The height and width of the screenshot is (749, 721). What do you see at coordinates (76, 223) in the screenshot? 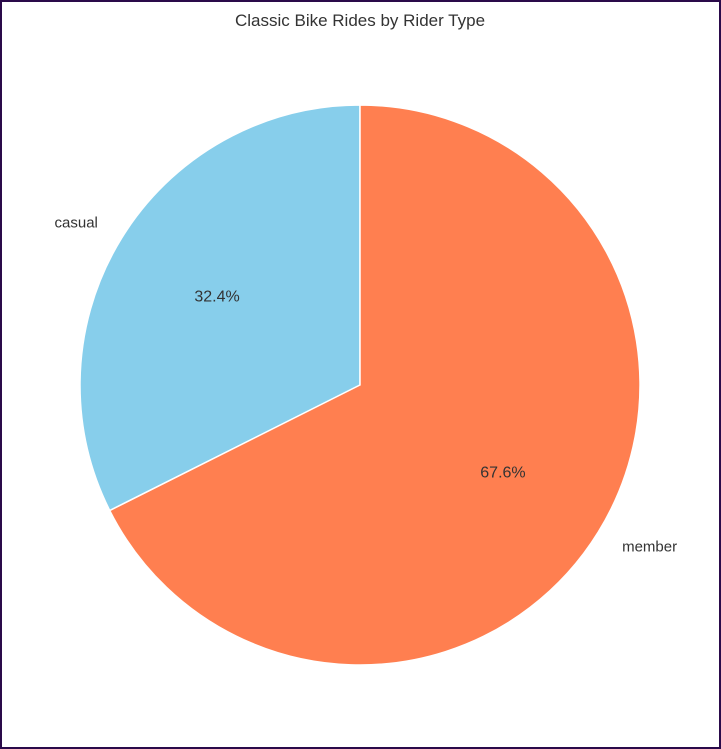
I see `pie-category-label-casual: casual` at bounding box center [76, 223].